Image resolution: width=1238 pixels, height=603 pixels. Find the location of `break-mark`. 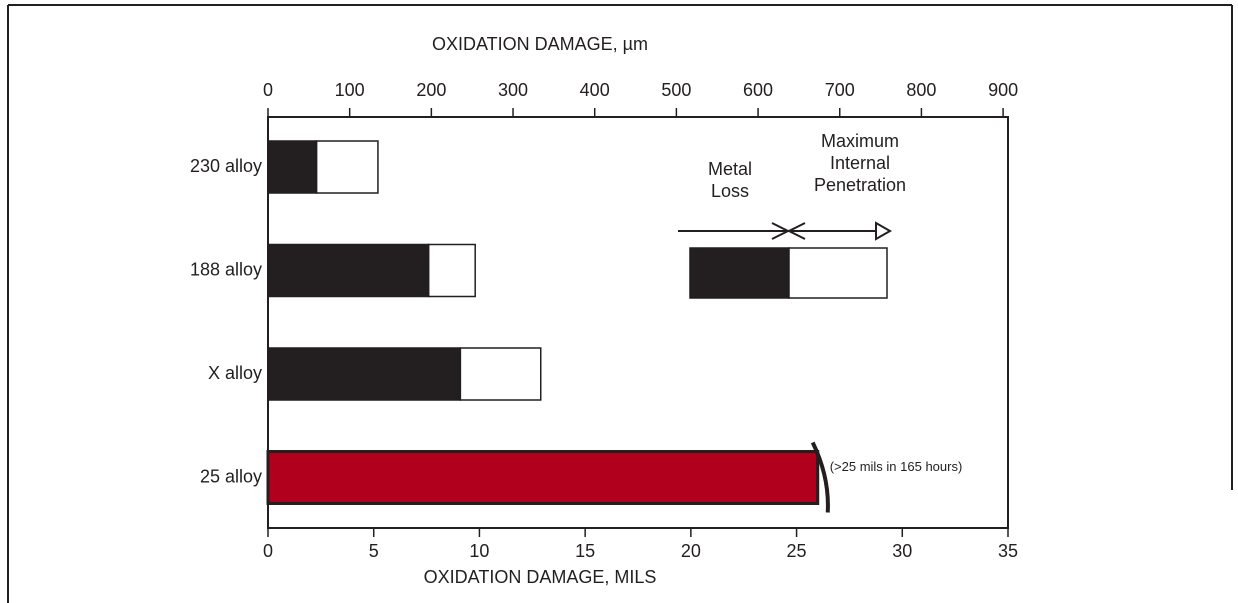

break-mark is located at coordinates (820, 477).